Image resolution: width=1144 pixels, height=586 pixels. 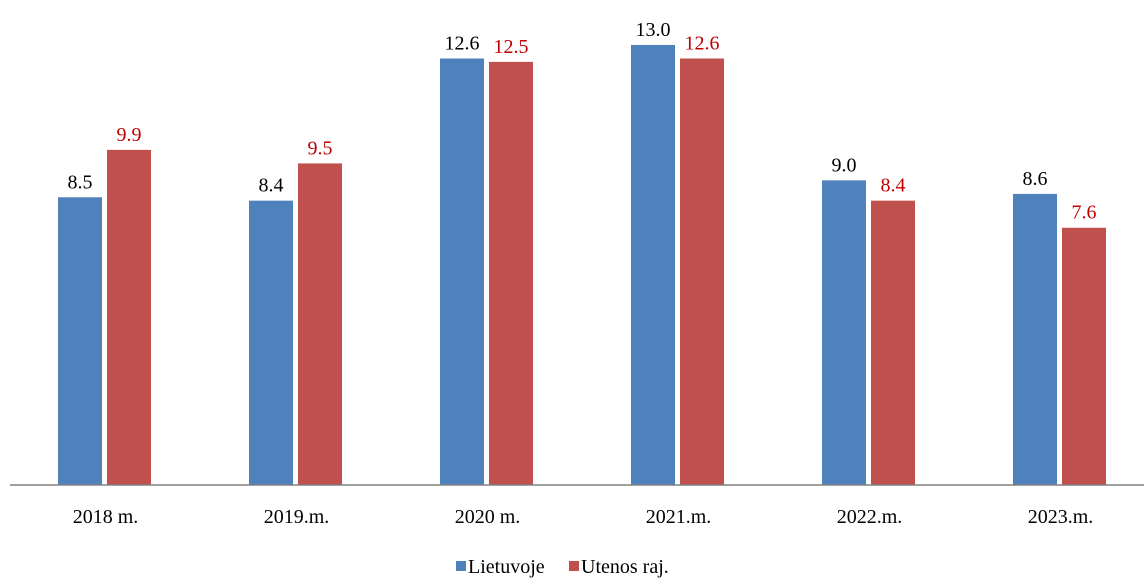 What do you see at coordinates (1084, 213) in the screenshot?
I see `value-label-utenos-5: 7.6` at bounding box center [1084, 213].